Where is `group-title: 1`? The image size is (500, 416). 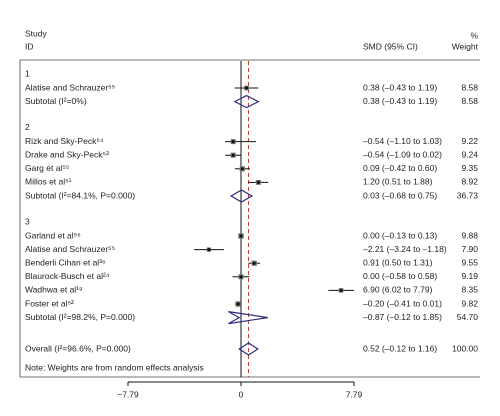 group-title: 1 is located at coordinates (27, 73).